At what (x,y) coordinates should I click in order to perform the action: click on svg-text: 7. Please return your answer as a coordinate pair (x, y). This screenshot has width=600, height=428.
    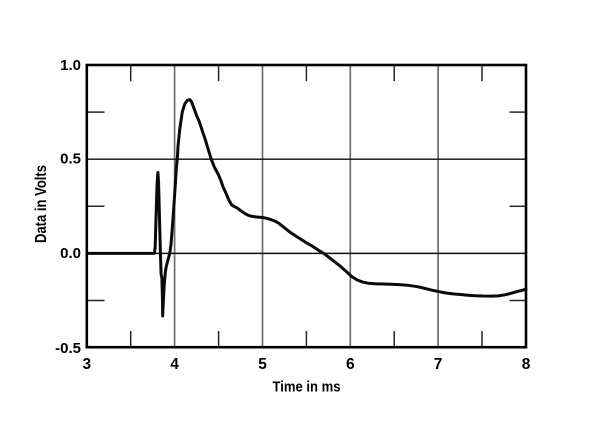
    Looking at the image, I should click on (438, 364).